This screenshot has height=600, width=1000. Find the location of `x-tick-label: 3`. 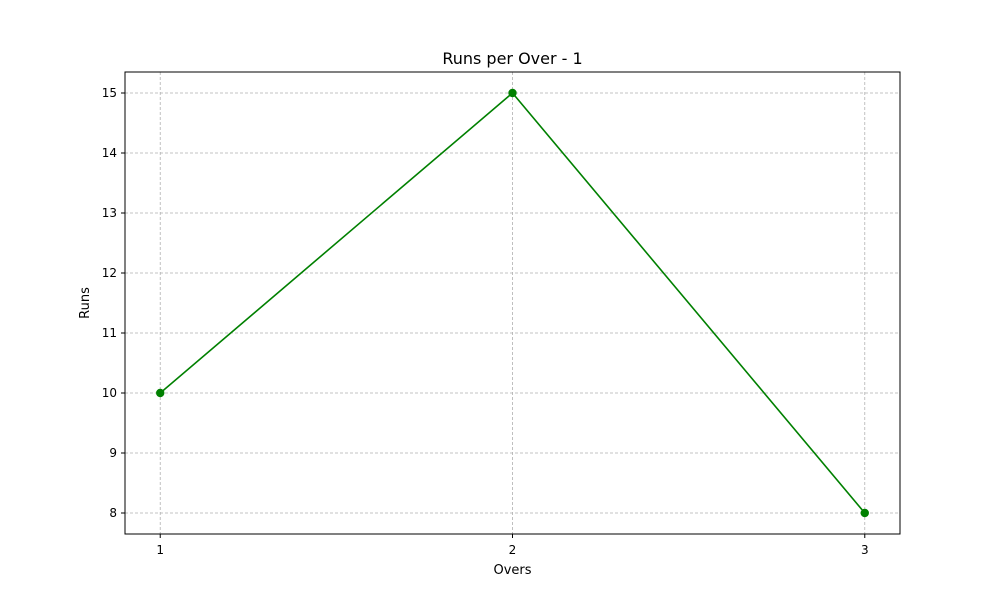

x-tick-label: 3 is located at coordinates (865, 550).